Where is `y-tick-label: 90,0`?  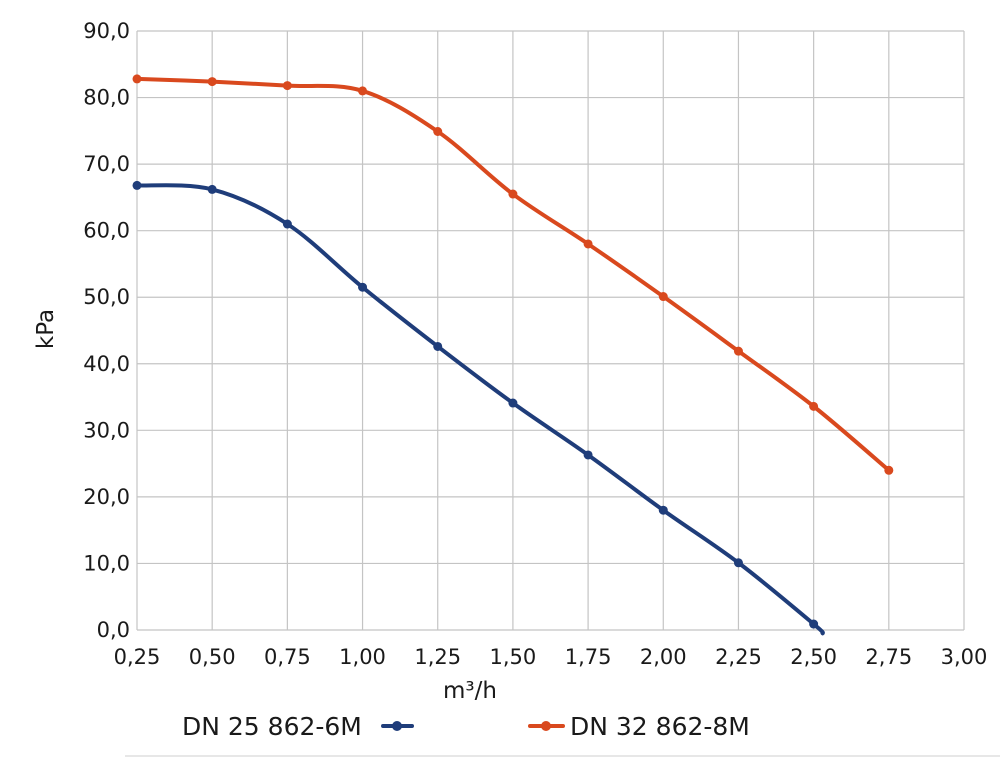 y-tick-label: 90,0 is located at coordinates (106, 31).